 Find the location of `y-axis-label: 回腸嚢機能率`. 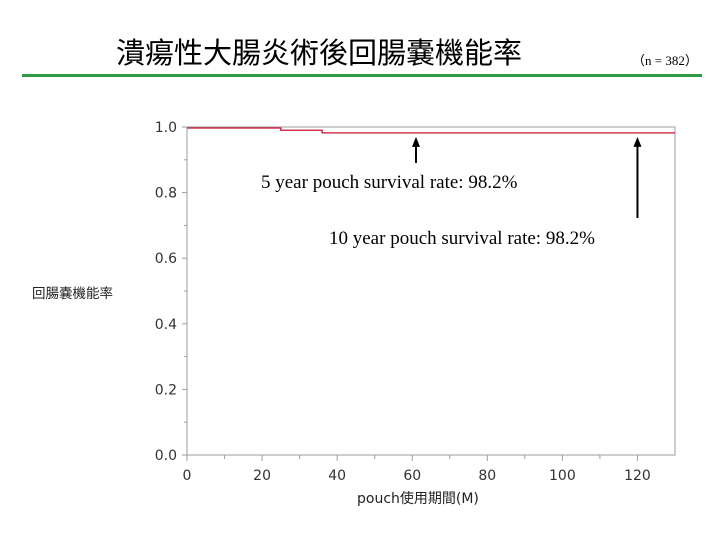

y-axis-label: 回腸嚢機能率 is located at coordinates (72, 294).